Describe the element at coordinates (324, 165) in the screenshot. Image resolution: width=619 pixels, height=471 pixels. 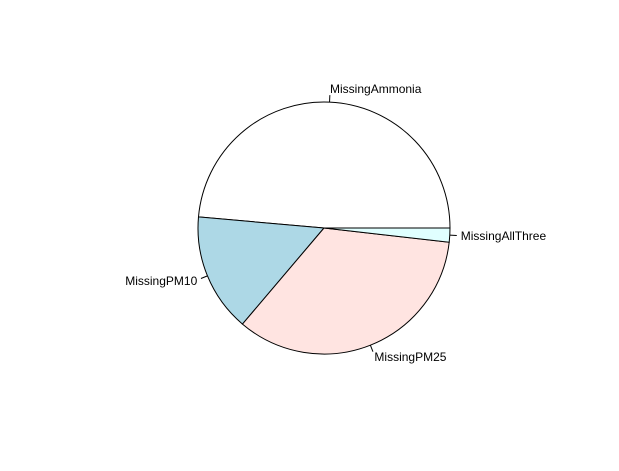
I see `pie-slice-missingammonia` at that location.